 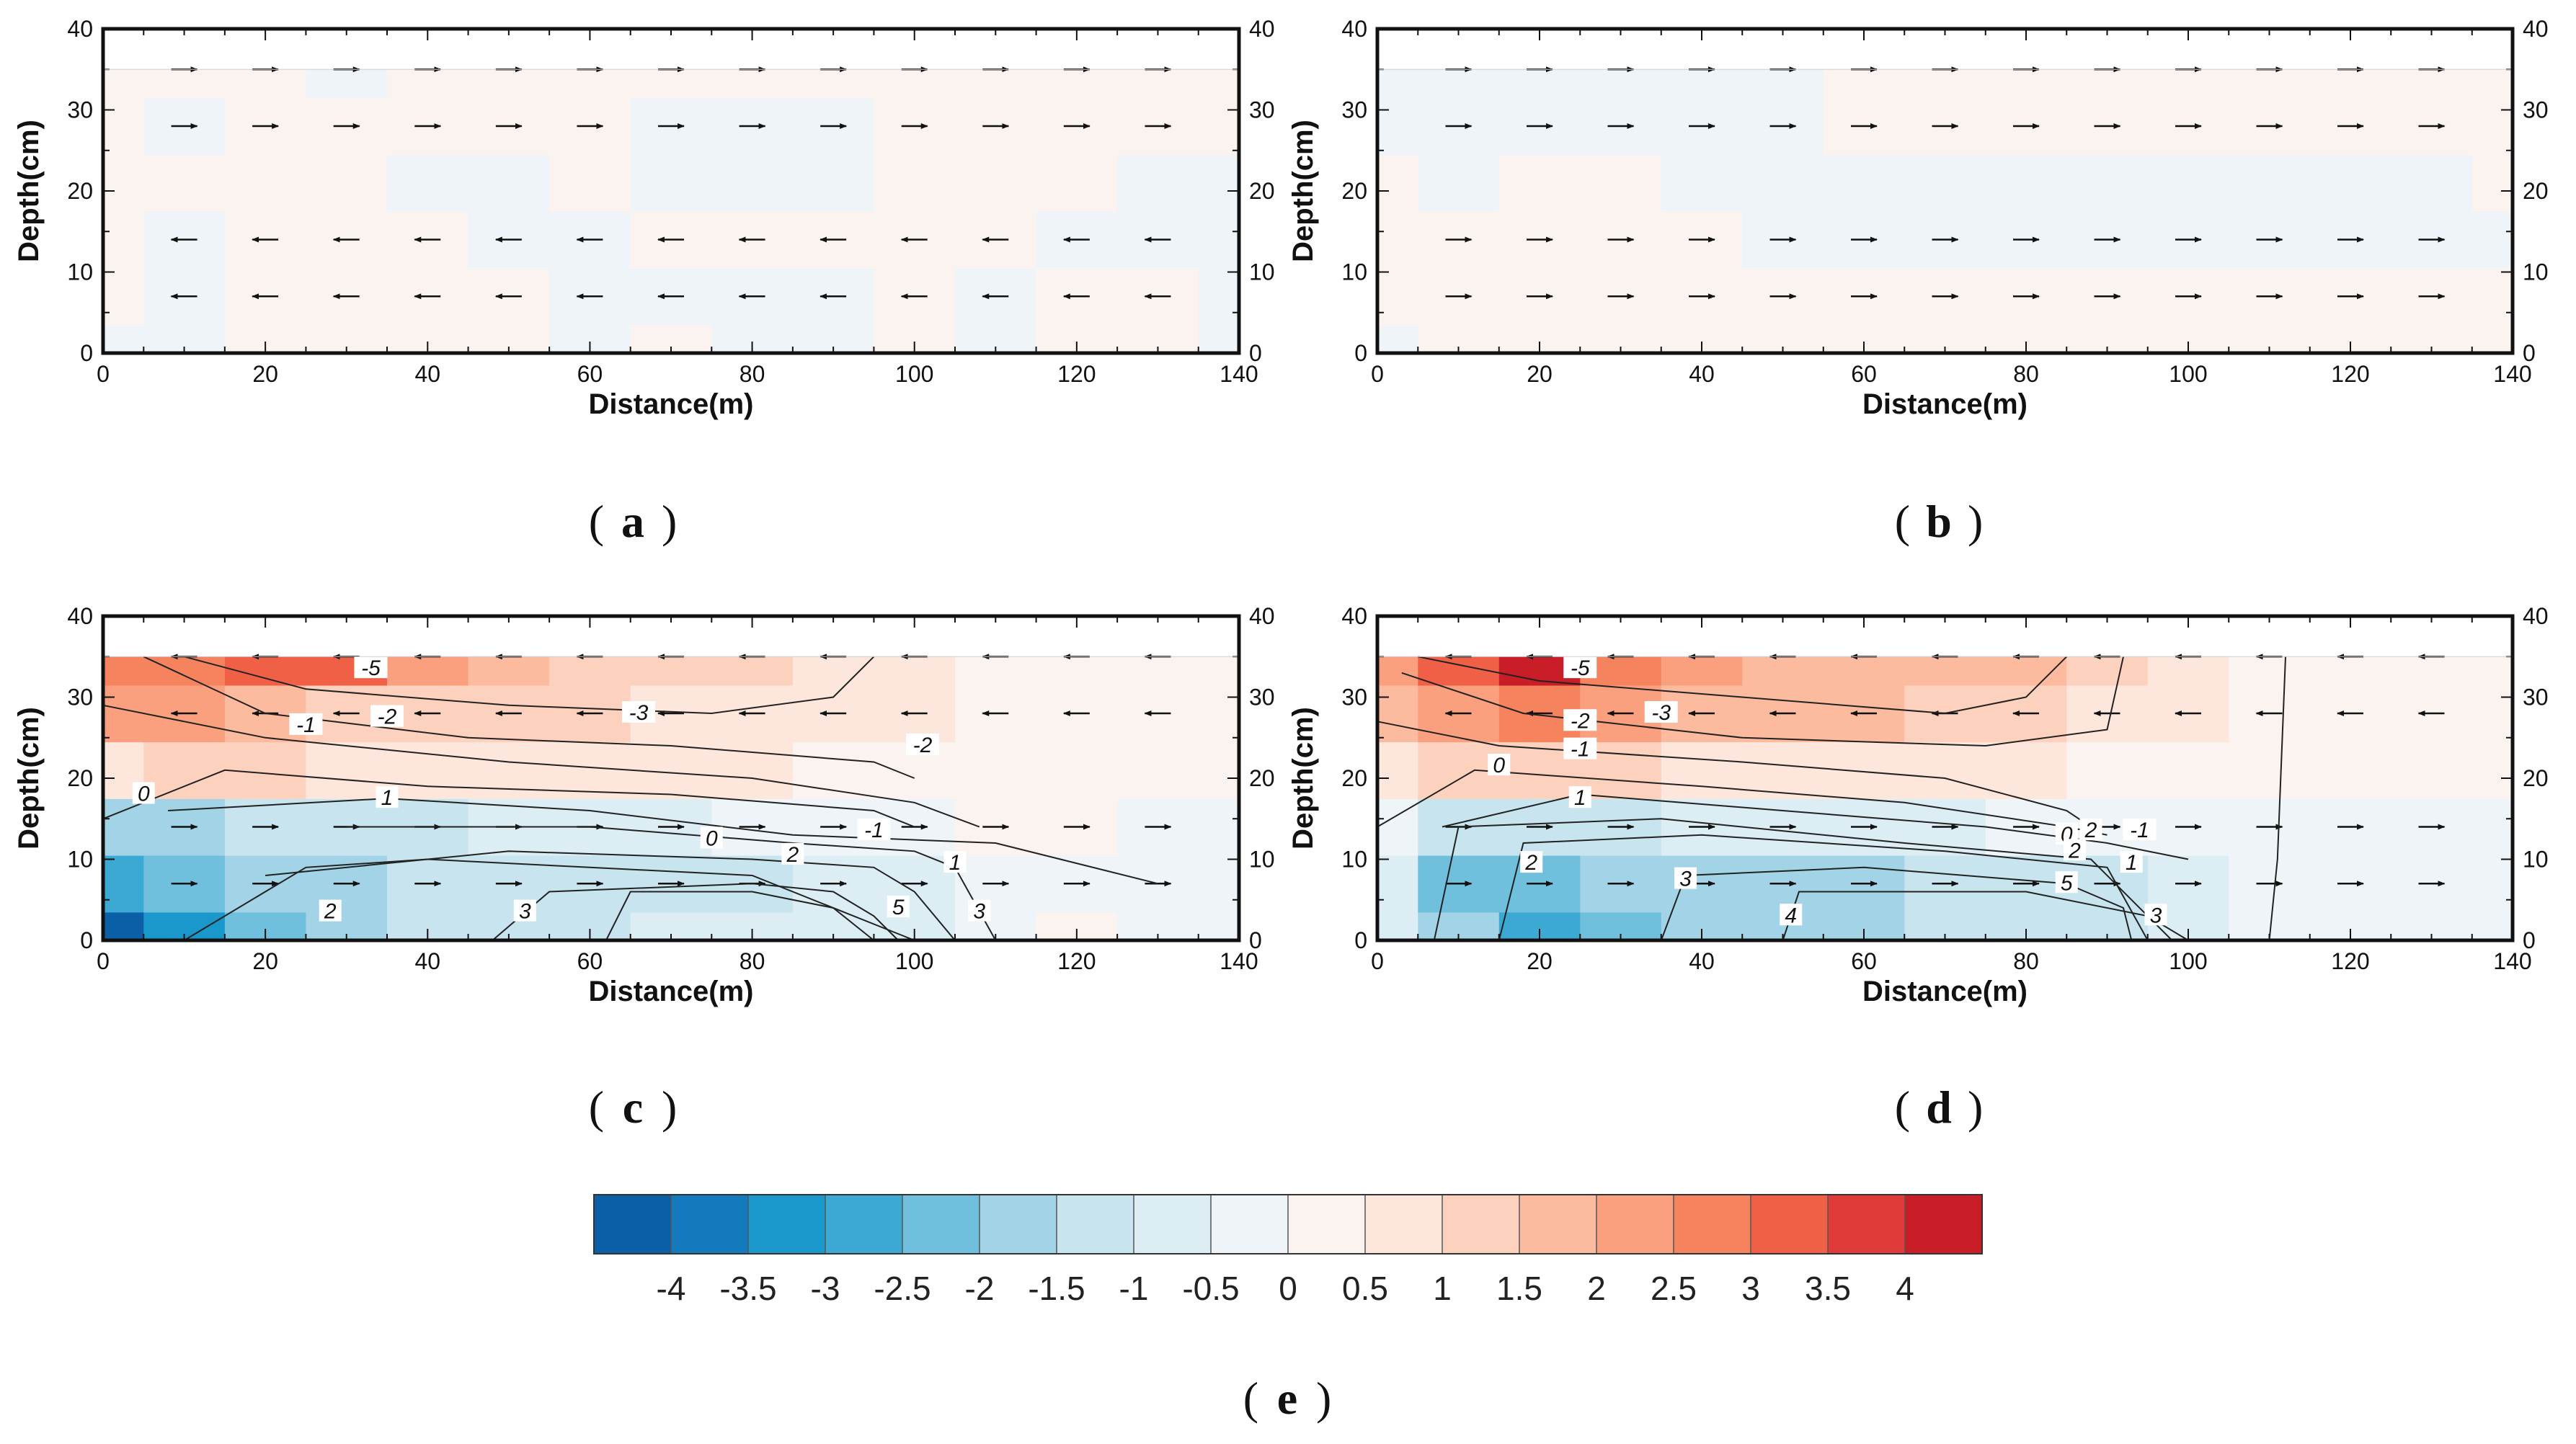 I want to click on colorbar-tick-label: 1.5, so click(x=1519, y=1289).